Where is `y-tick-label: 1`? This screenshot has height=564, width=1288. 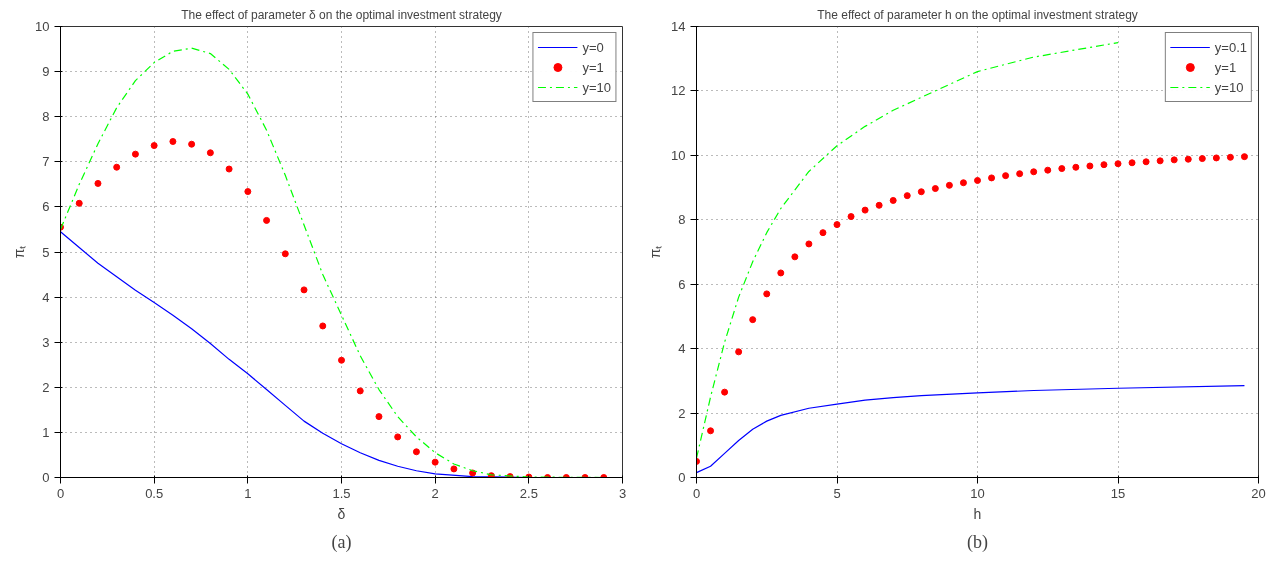 y-tick-label: 1 is located at coordinates (46, 432).